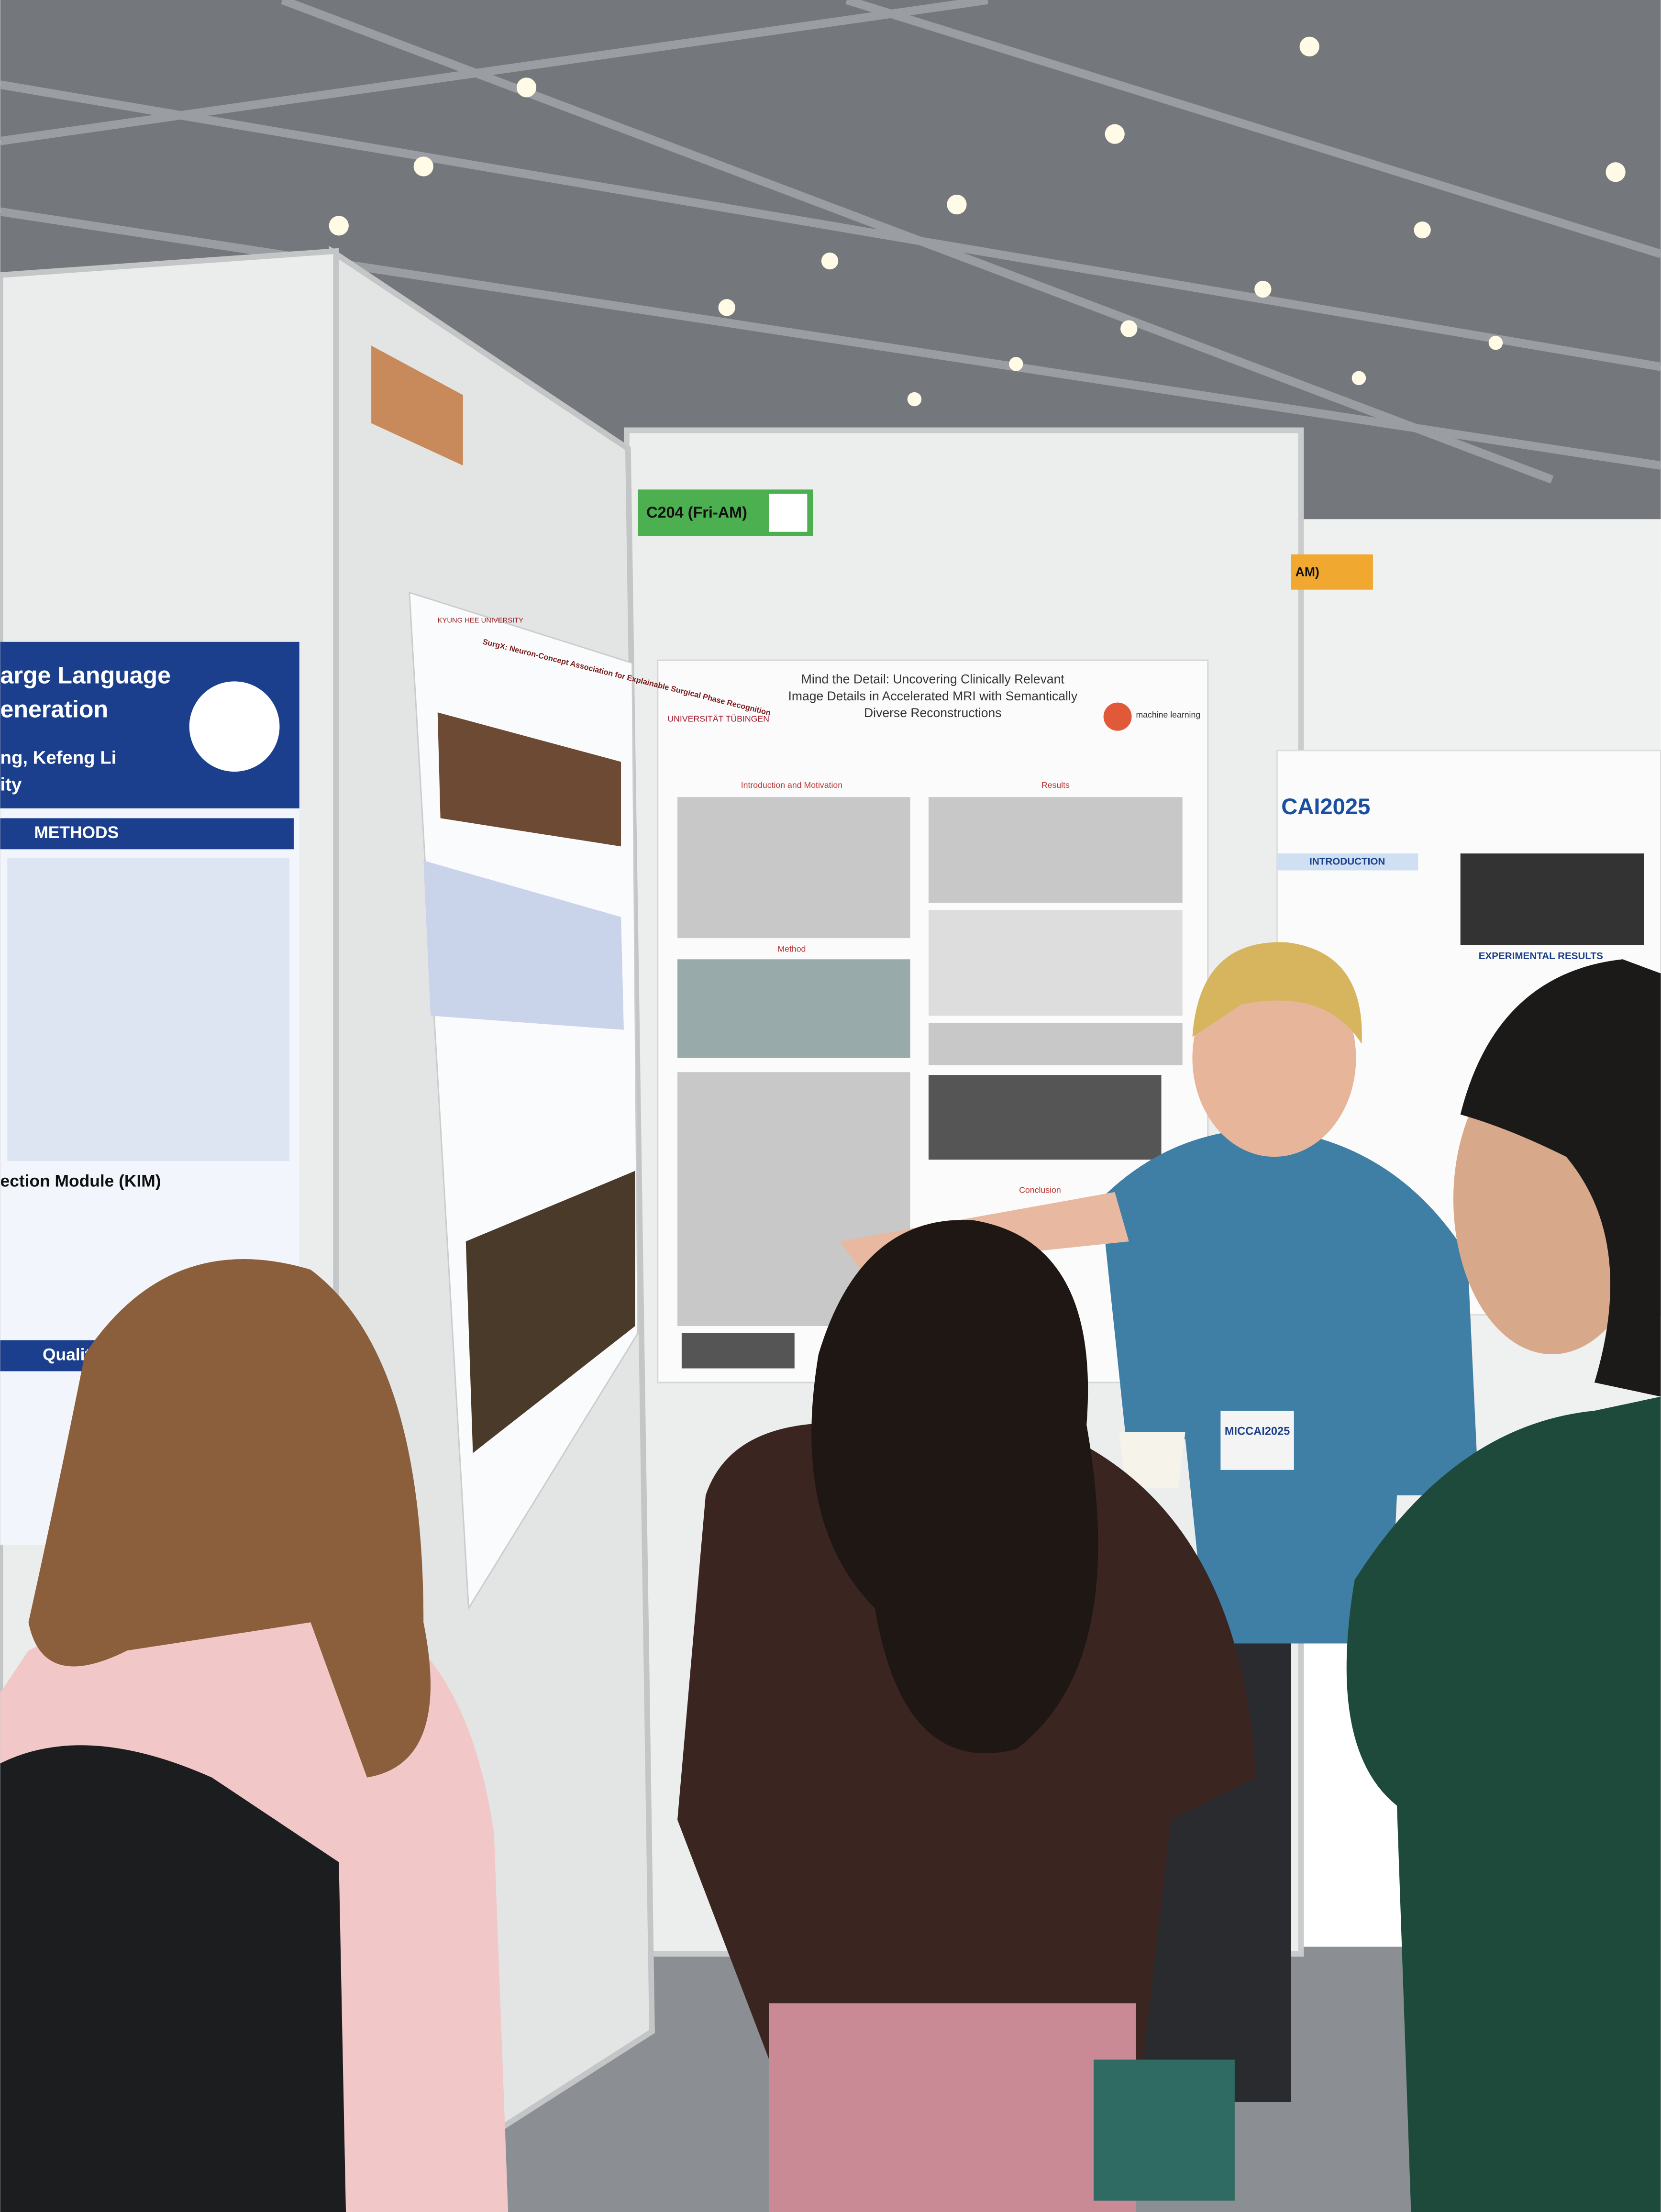 The image size is (1661, 2212). I want to click on poster-title: arge Language, so click(86, 675).